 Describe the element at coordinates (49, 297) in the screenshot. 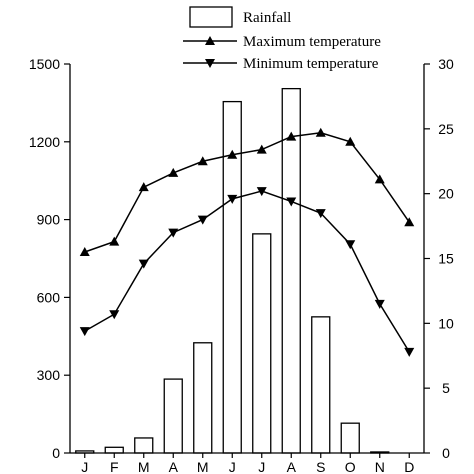

I see `left-tick-label: 600` at that location.